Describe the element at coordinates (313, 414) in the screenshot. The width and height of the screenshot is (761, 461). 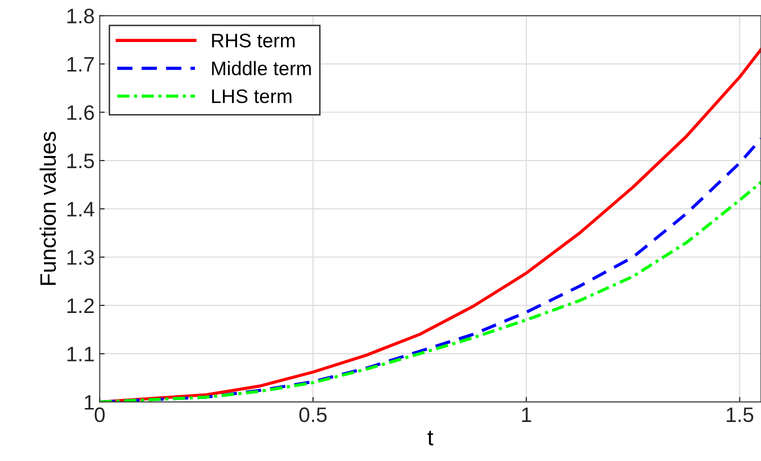
I see `x-tick-label: 0.5` at that location.